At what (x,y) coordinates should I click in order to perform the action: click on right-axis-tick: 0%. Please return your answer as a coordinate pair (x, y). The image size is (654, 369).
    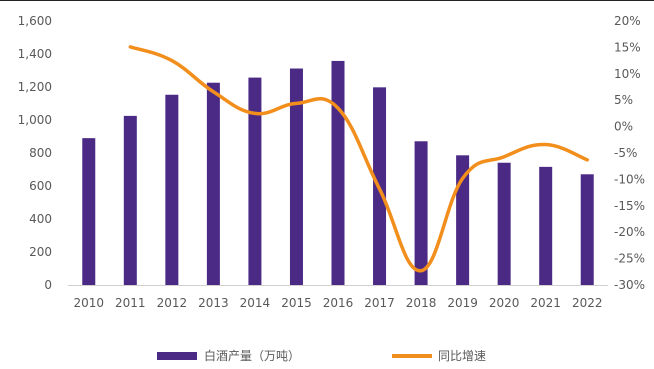
    Looking at the image, I should click on (623, 127).